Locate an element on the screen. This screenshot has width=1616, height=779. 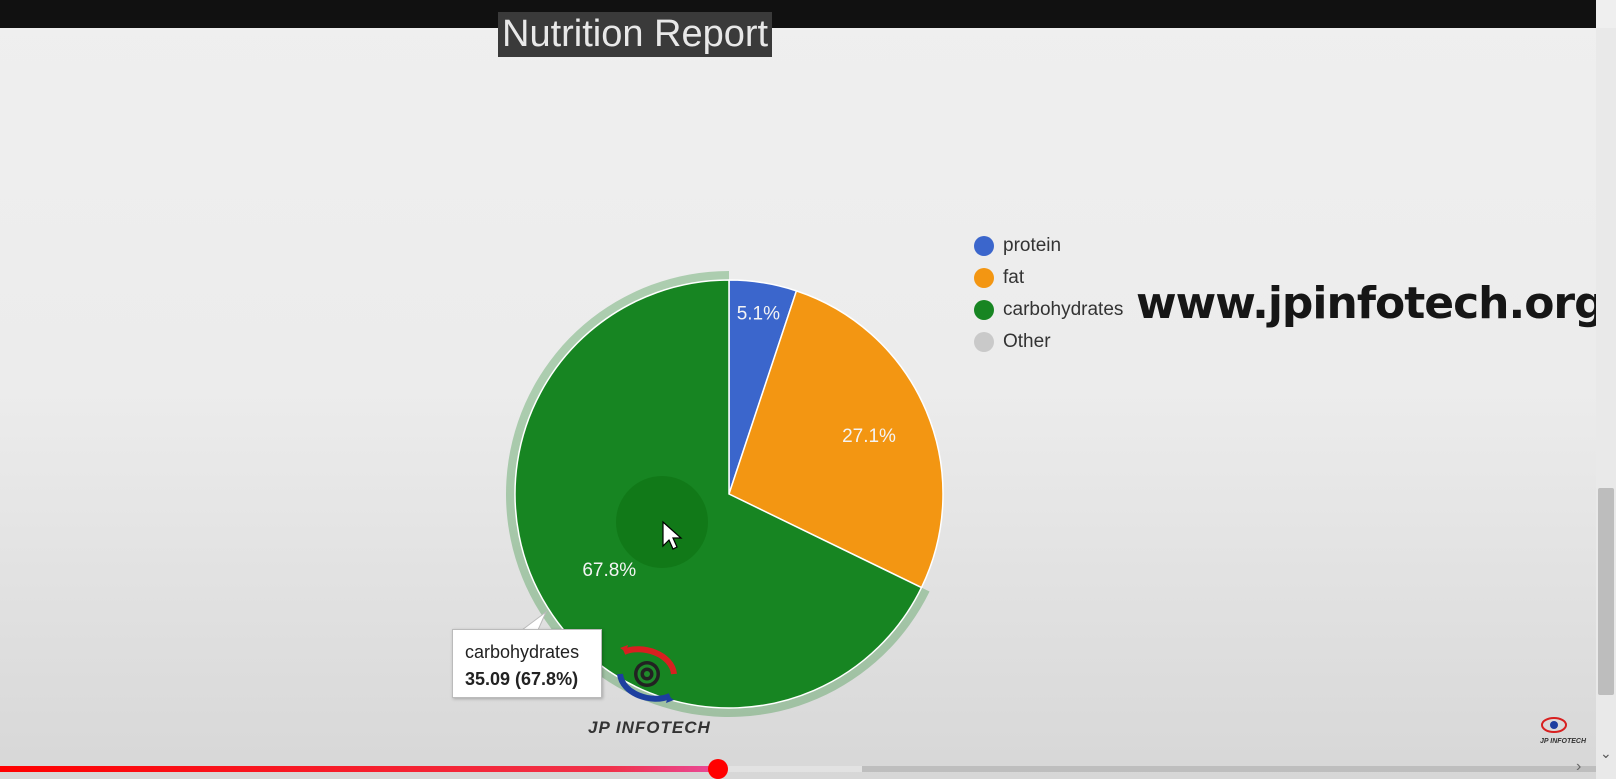
scrollbar-thumb is located at coordinates (1606, 591).